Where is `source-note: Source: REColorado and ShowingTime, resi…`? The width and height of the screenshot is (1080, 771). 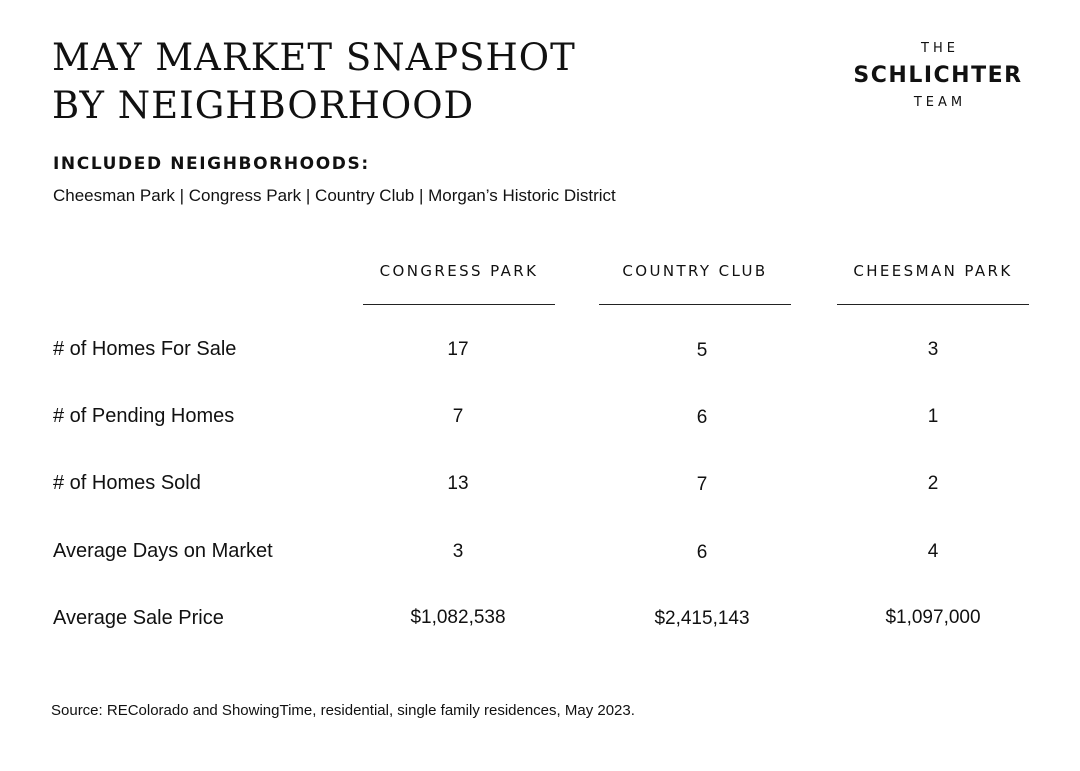 source-note: Source: REColorado and ShowingTime, resi… is located at coordinates (343, 710).